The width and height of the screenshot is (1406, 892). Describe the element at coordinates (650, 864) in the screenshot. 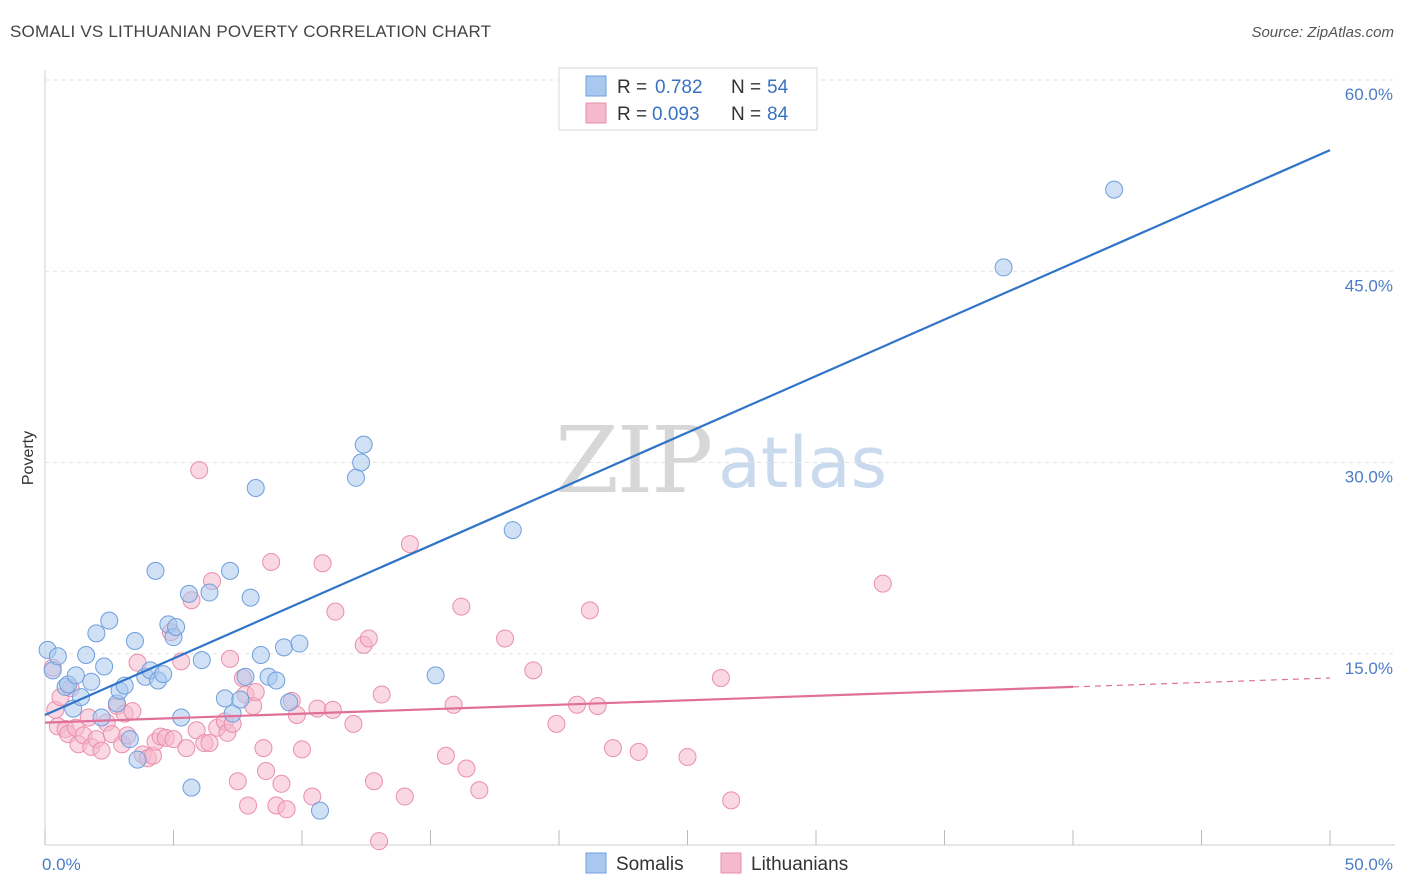

I see `bottom-legend-label-somalis: Somalis` at that location.